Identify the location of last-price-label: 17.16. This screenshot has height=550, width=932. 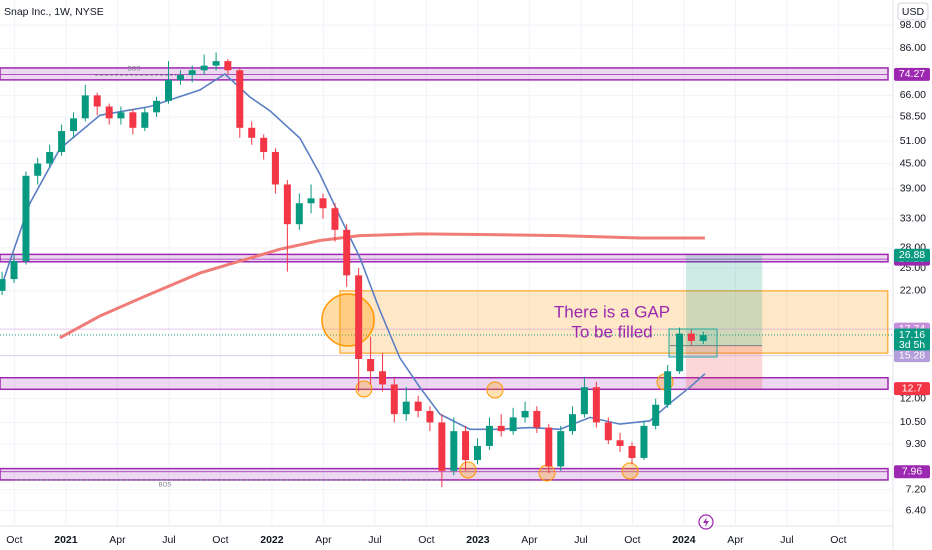
(912, 335).